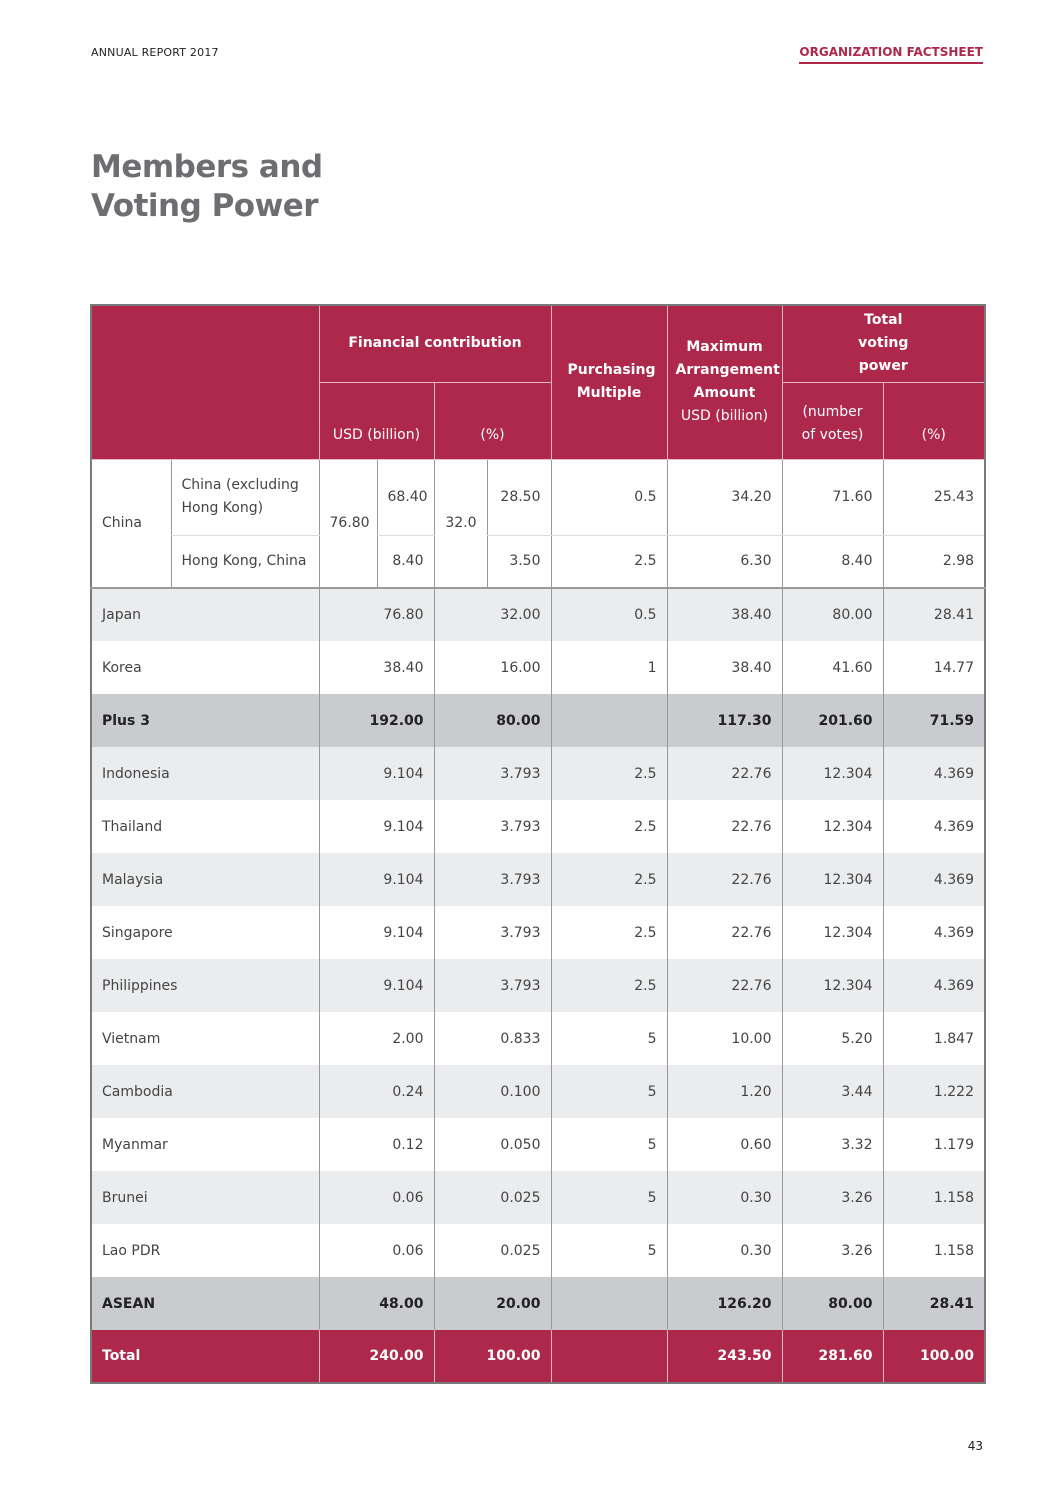 This screenshot has height=1497, width=1058. I want to click on row-pct: 28.50, so click(518, 497).